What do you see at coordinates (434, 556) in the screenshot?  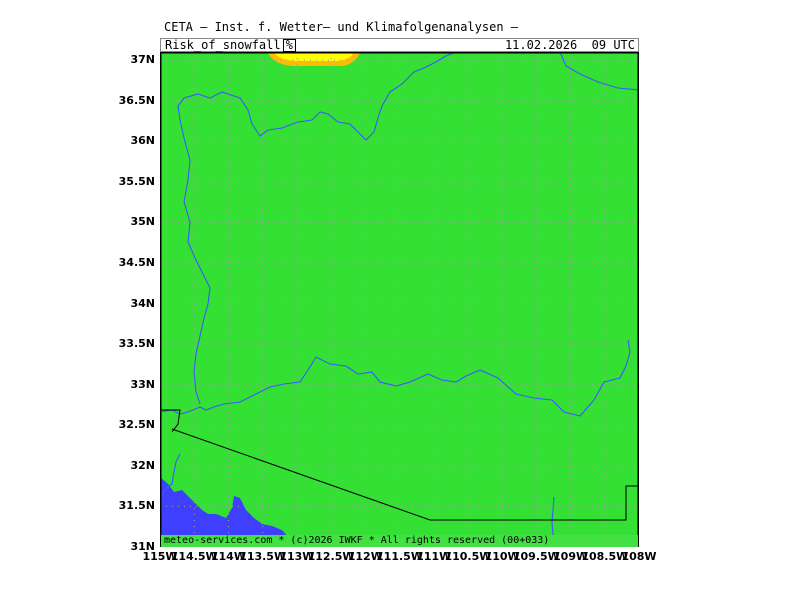 I see `longitude-label: 111W` at bounding box center [434, 556].